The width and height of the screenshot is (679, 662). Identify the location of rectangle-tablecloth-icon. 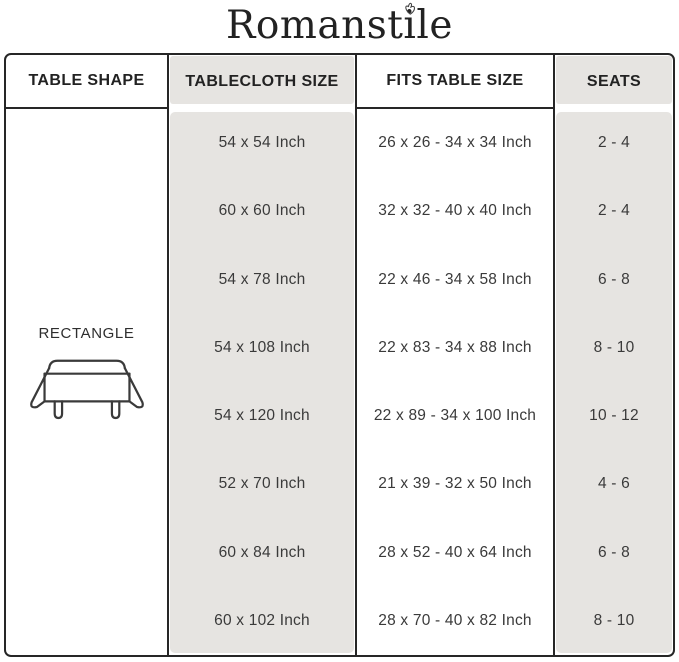
(86, 389).